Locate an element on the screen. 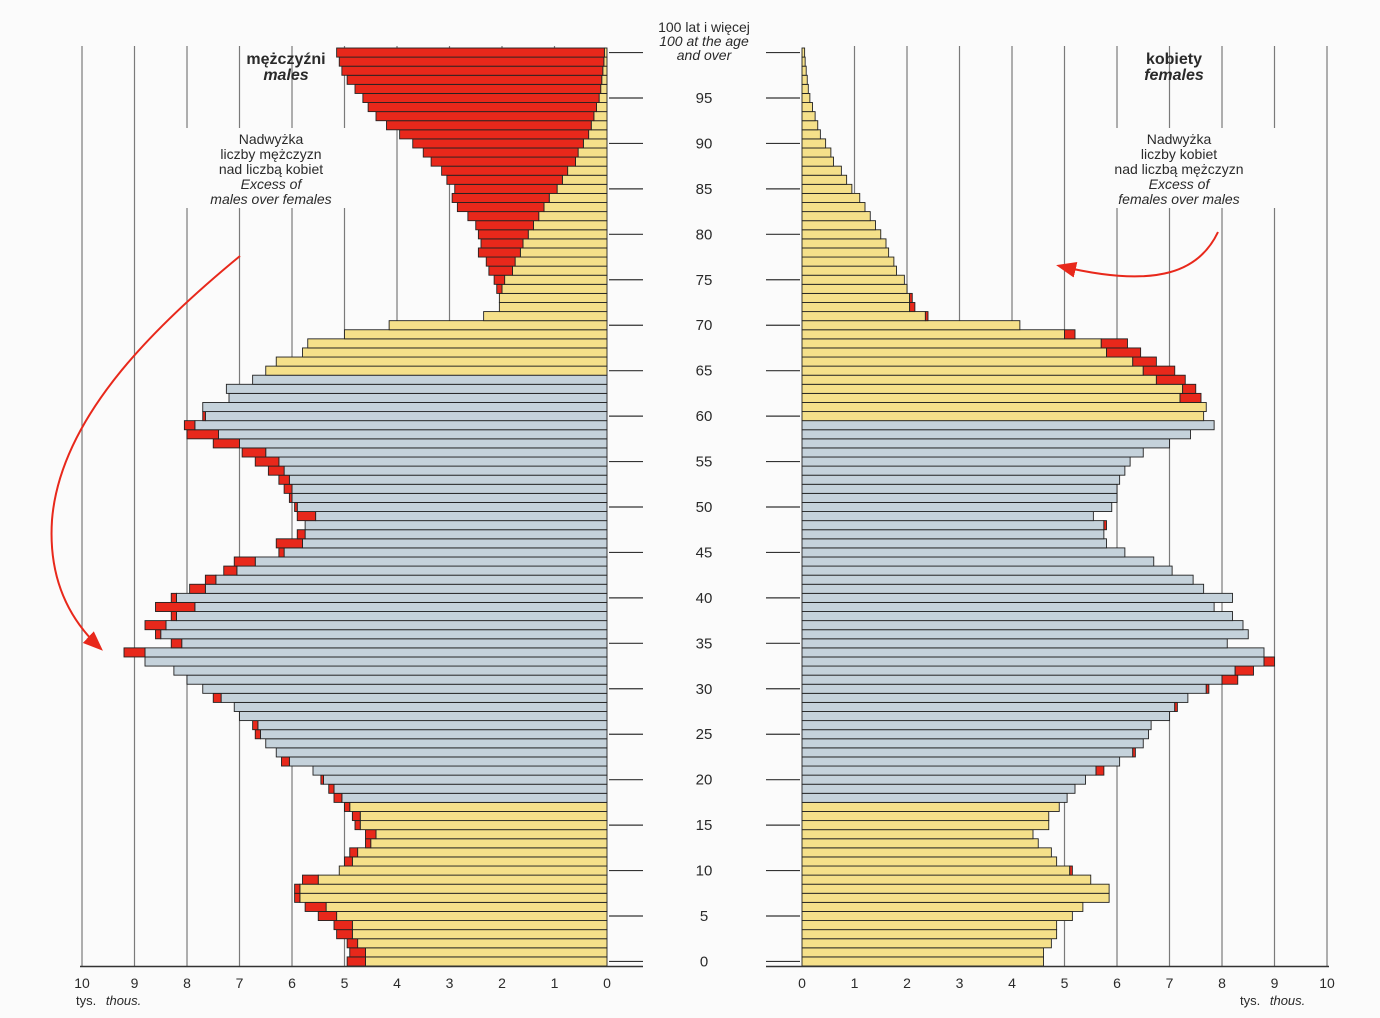 The width and height of the screenshot is (1380, 1018). age-label-65: 65 is located at coordinates (704, 371).